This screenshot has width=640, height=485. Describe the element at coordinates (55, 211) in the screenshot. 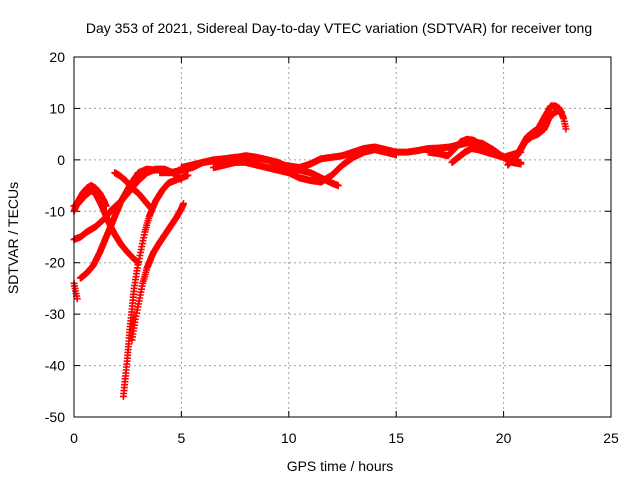

I see `y-tick-label: -10` at that location.